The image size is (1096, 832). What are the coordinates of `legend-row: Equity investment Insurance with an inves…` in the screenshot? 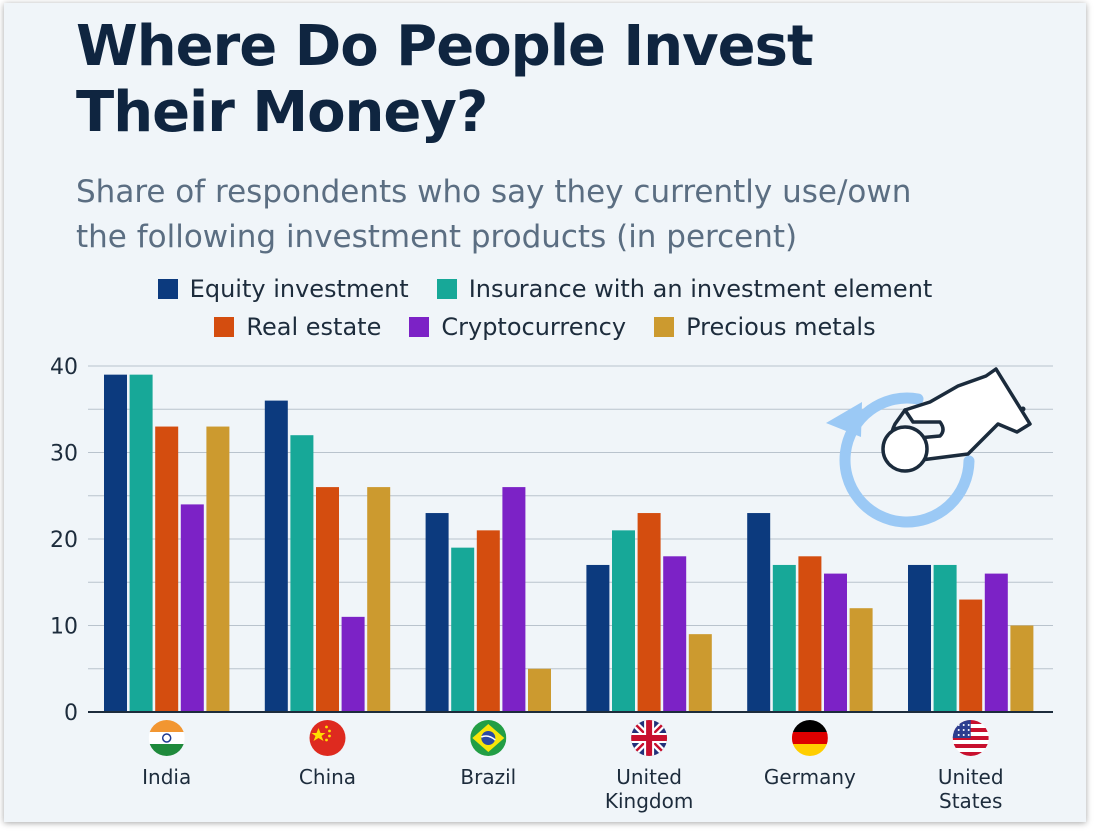 It's located at (545, 289).